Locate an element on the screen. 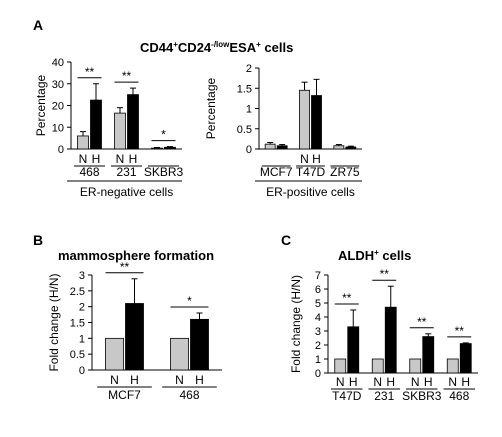 The image size is (502, 437). panel-label-b: B is located at coordinates (38, 240).